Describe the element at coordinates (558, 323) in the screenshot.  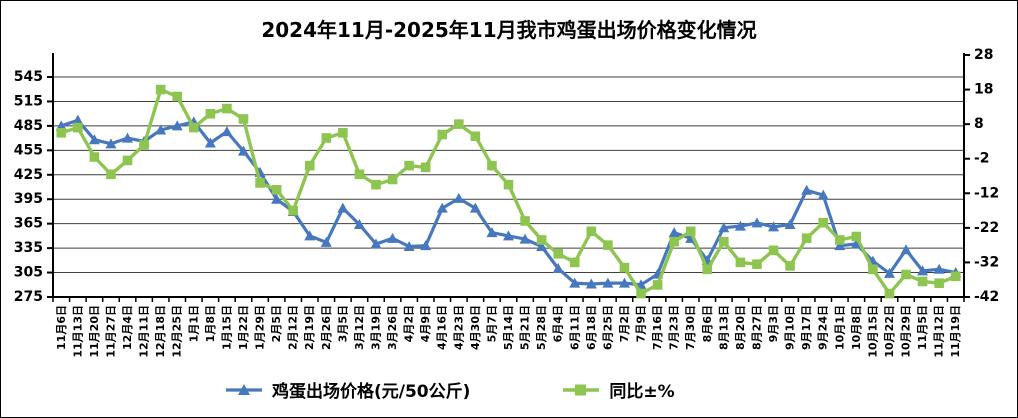
I see `x-axis-label: 6月4日` at that location.